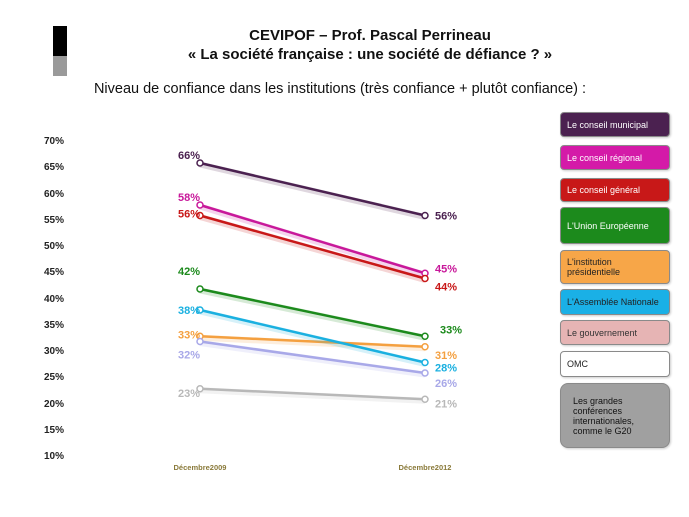 Image resolution: width=689 pixels, height=517 pixels. What do you see at coordinates (189, 156) in the screenshot?
I see `data-label: 66%` at bounding box center [189, 156].